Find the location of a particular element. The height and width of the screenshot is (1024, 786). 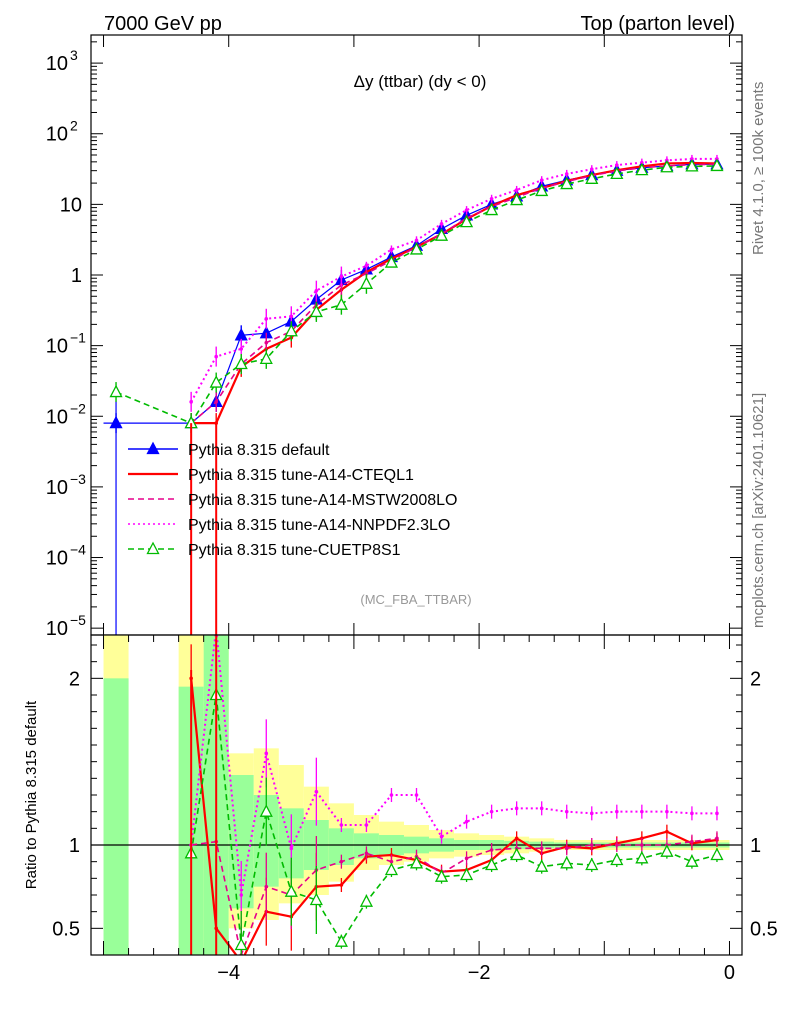

ytick-exponent: −5 is located at coordinates (78, 620).